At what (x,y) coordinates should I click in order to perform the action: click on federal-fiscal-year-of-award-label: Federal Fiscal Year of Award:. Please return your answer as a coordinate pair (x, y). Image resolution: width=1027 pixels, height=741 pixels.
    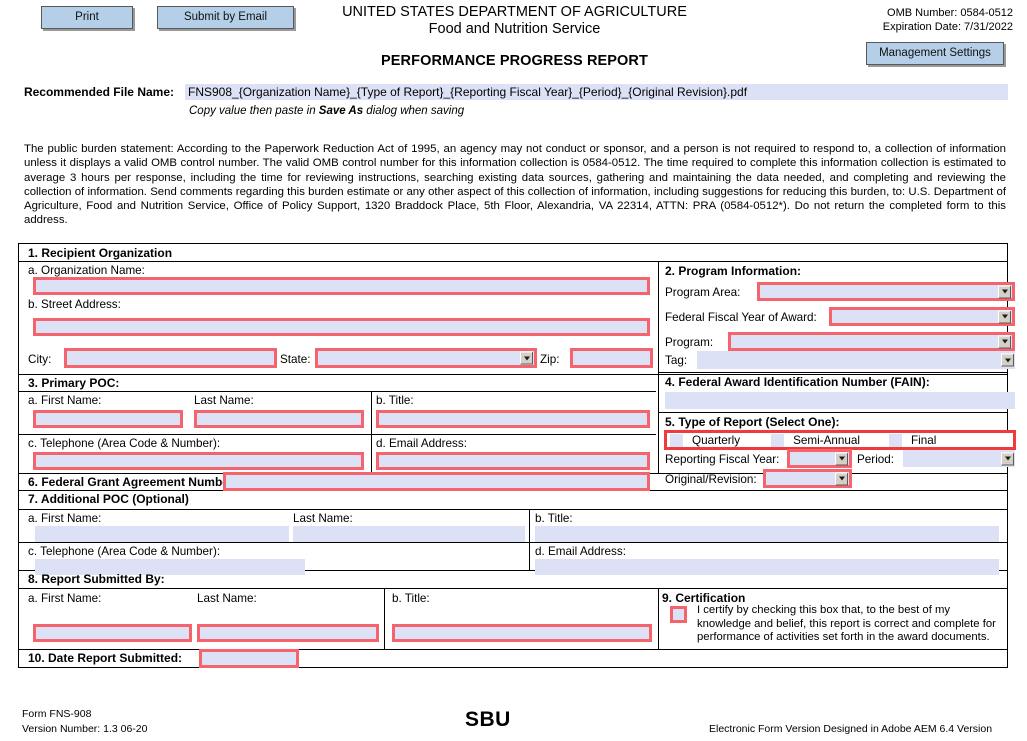
    Looking at the image, I should click on (741, 317).